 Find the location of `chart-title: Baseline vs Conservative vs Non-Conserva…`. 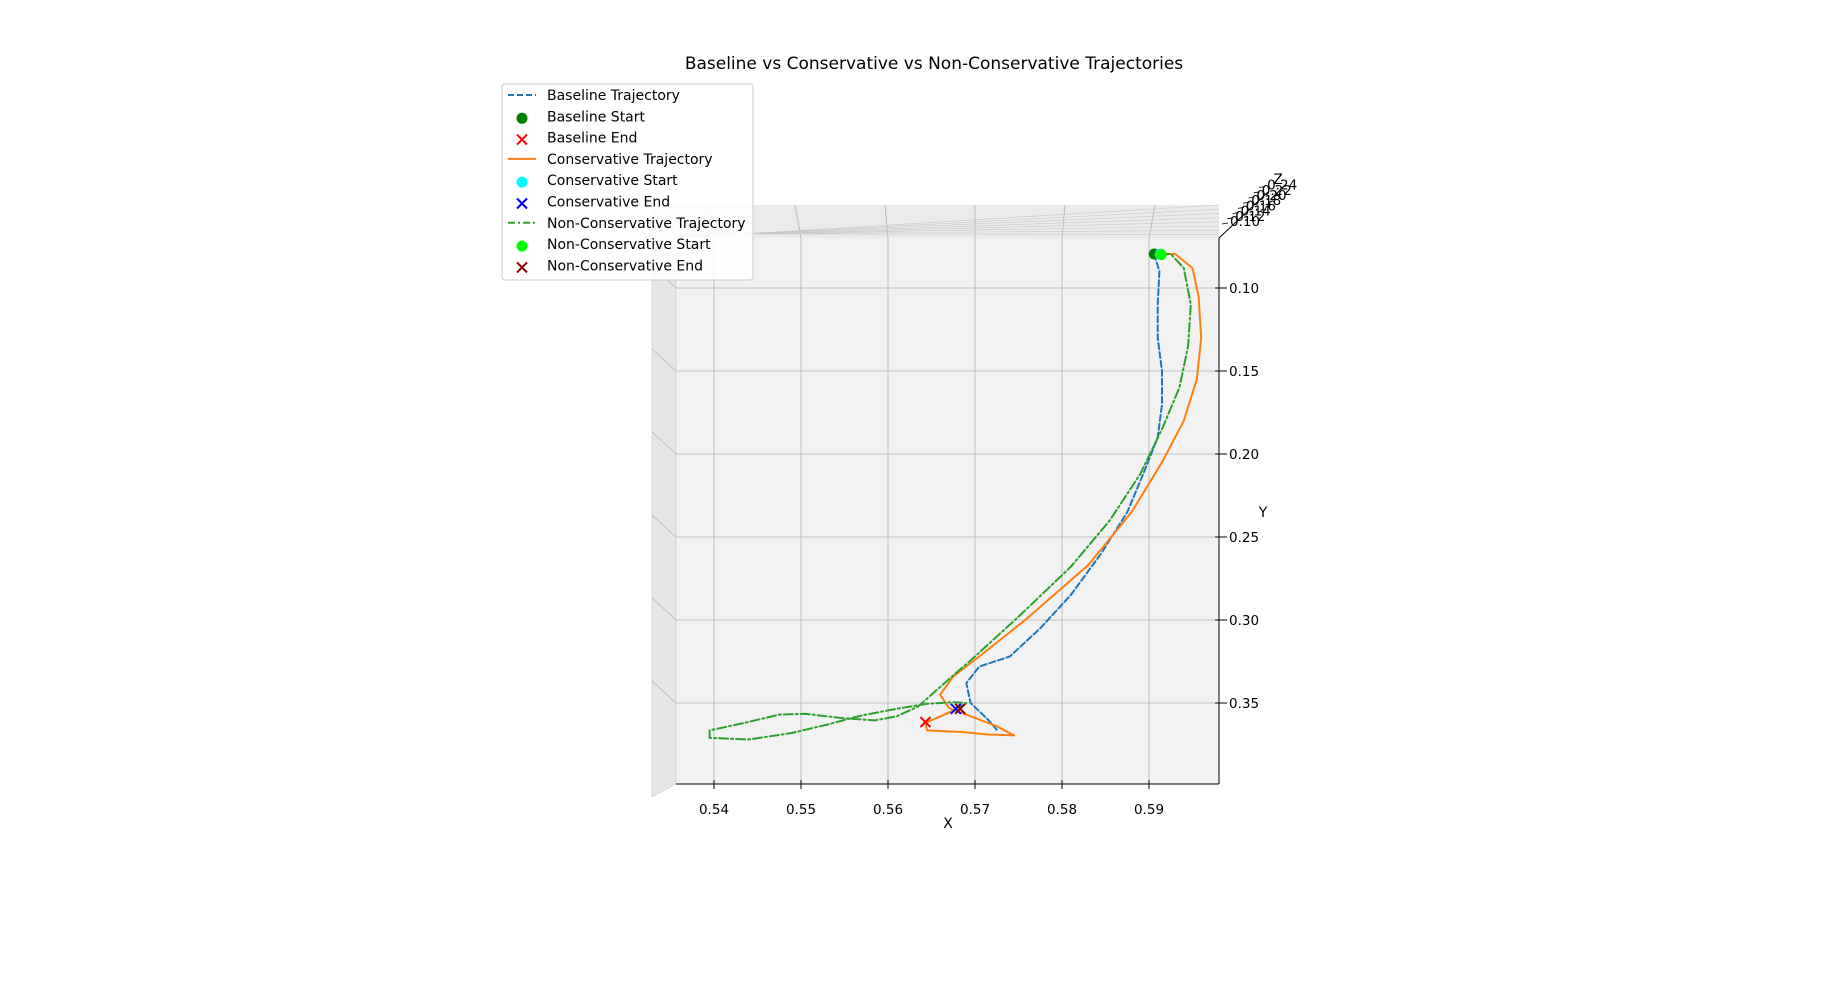

chart-title: Baseline vs Conservative vs Non-Conserva… is located at coordinates (934, 64).